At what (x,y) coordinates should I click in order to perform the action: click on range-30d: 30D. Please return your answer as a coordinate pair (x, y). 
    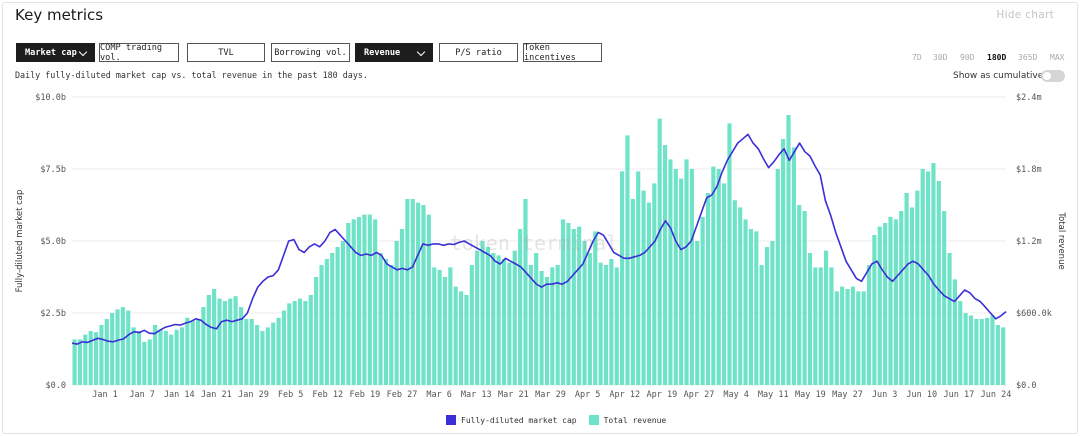
    Looking at the image, I should click on (940, 57).